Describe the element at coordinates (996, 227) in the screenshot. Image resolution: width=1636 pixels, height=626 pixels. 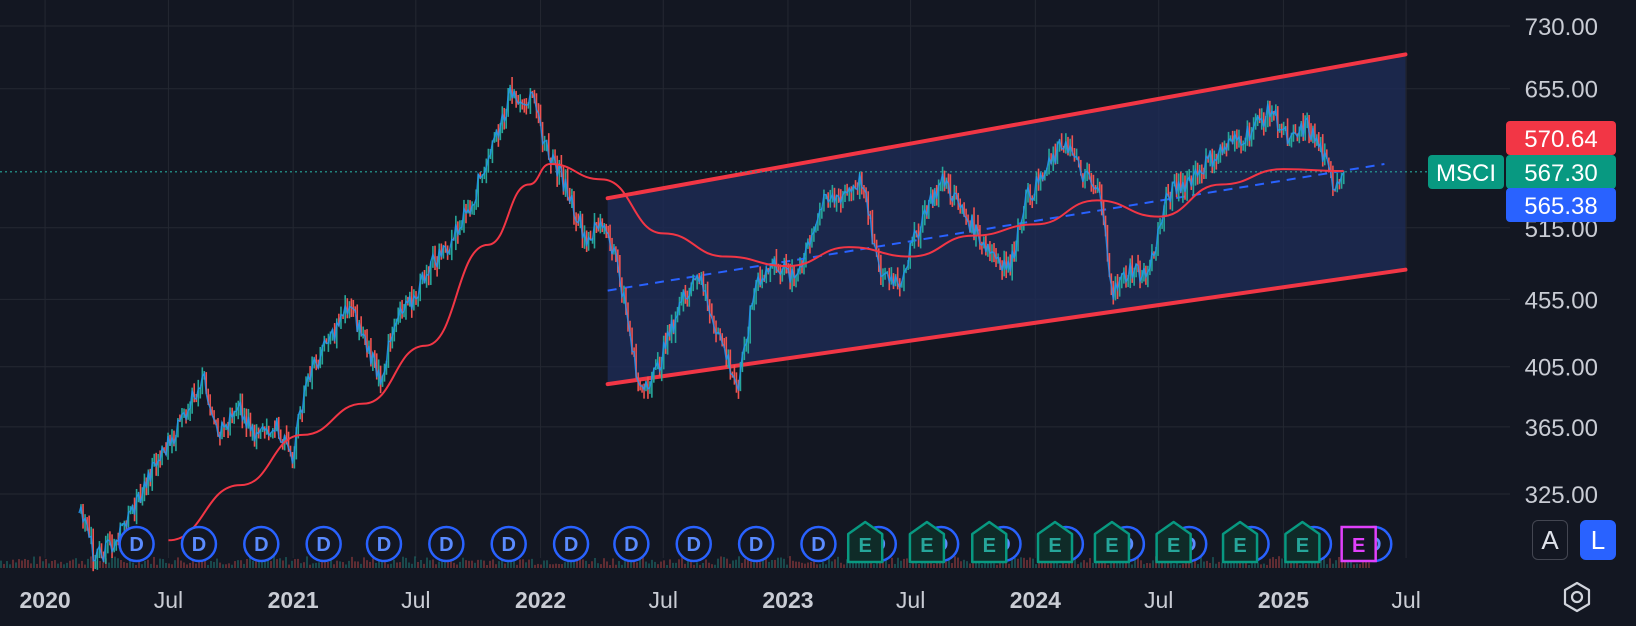
I see `channel-mid-line` at that location.